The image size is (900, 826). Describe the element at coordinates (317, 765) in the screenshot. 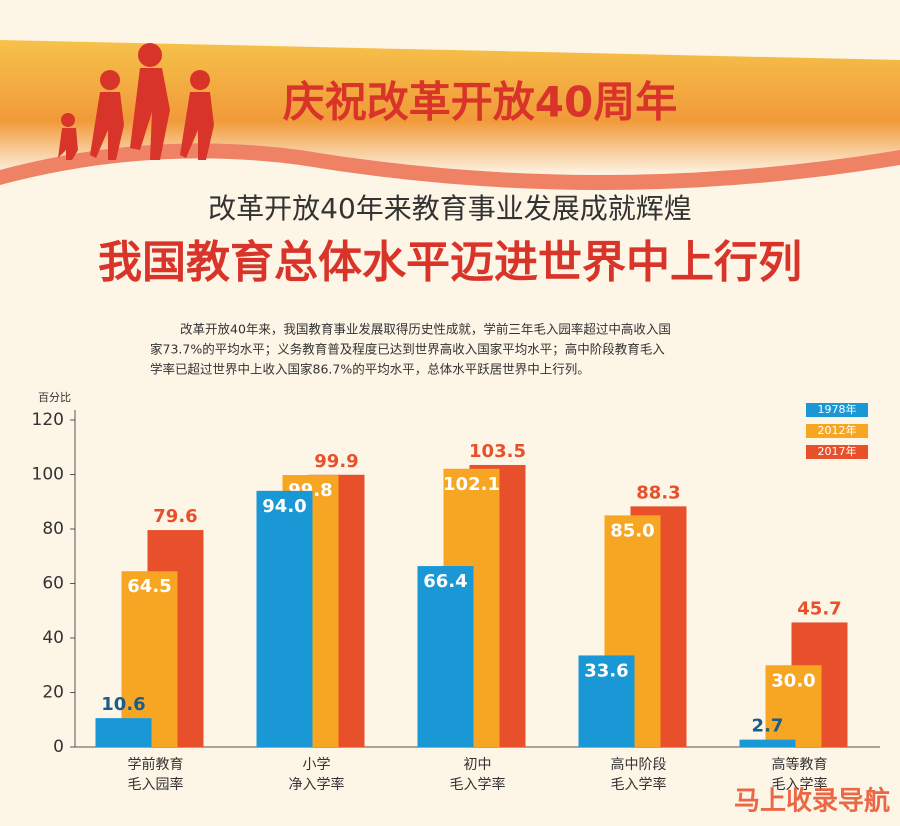

I see `x-tick-label: 小学` at that location.